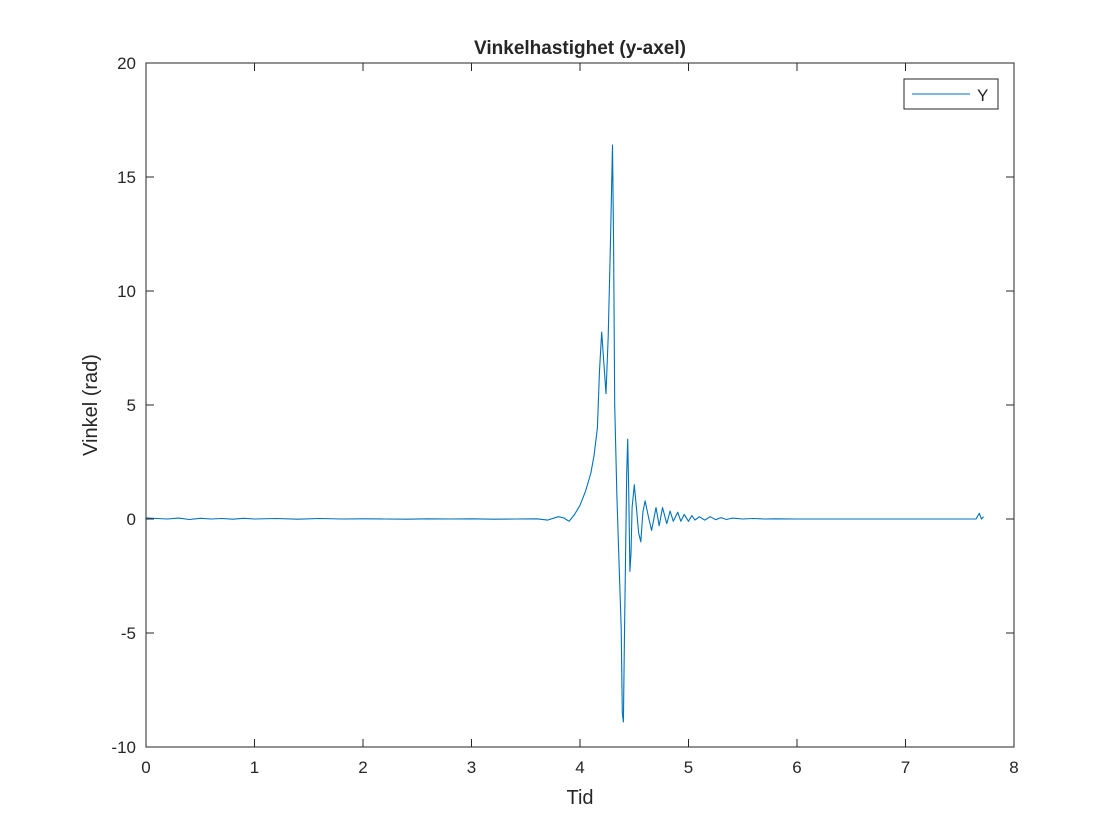  What do you see at coordinates (796, 767) in the screenshot?
I see `x-tick-label: 6` at bounding box center [796, 767].